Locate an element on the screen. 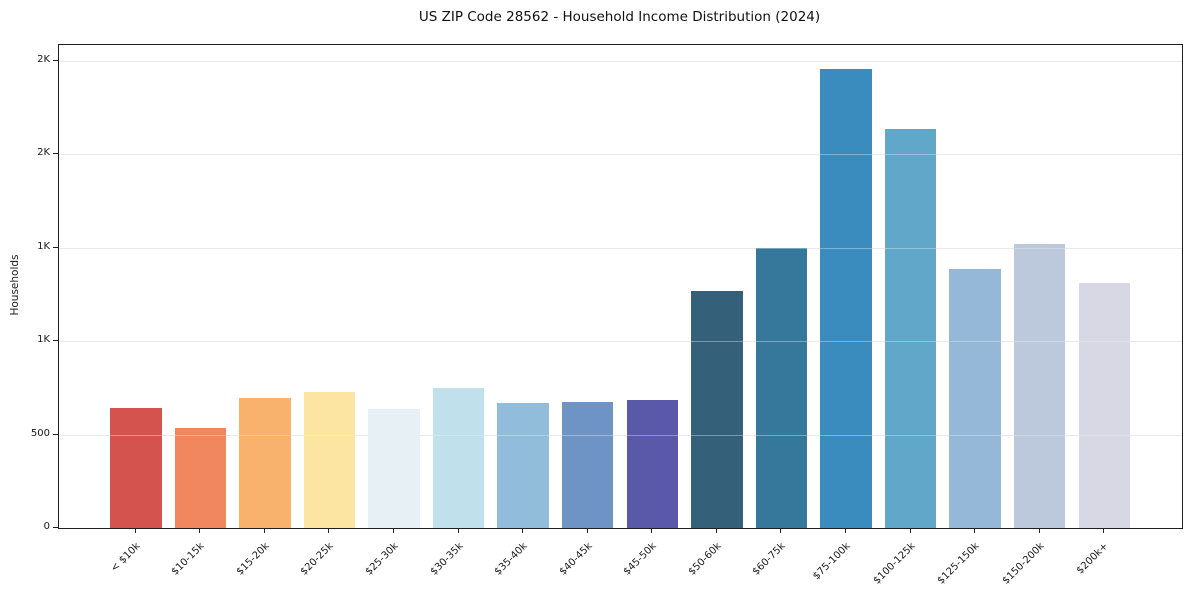  bar-100-125k is located at coordinates (910, 328).